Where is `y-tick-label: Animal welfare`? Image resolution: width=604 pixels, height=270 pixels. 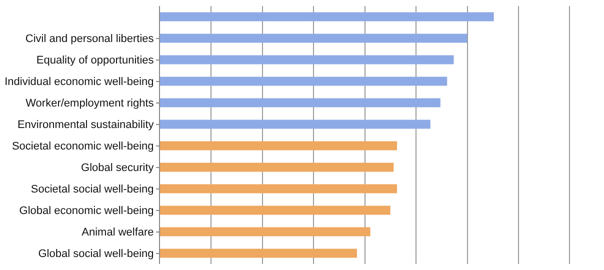
y-tick-label: Animal welfare is located at coordinates (118, 232).